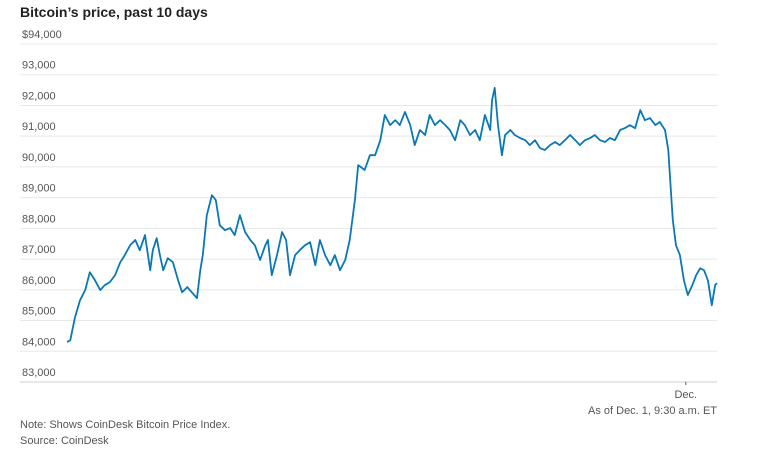 This screenshot has height=459, width=779. I want to click on y-tick-label: 93,000, so click(39, 66).